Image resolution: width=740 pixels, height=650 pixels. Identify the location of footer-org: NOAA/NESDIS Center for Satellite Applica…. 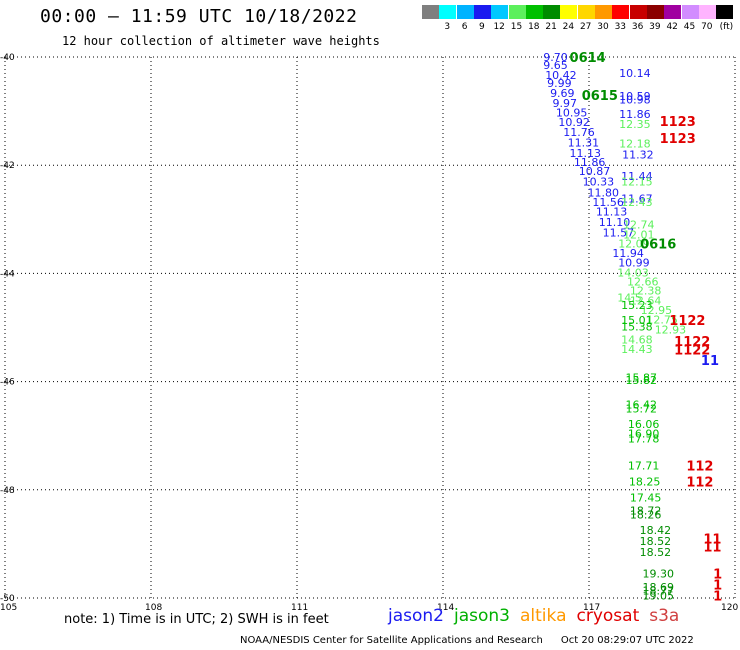
(391, 640).